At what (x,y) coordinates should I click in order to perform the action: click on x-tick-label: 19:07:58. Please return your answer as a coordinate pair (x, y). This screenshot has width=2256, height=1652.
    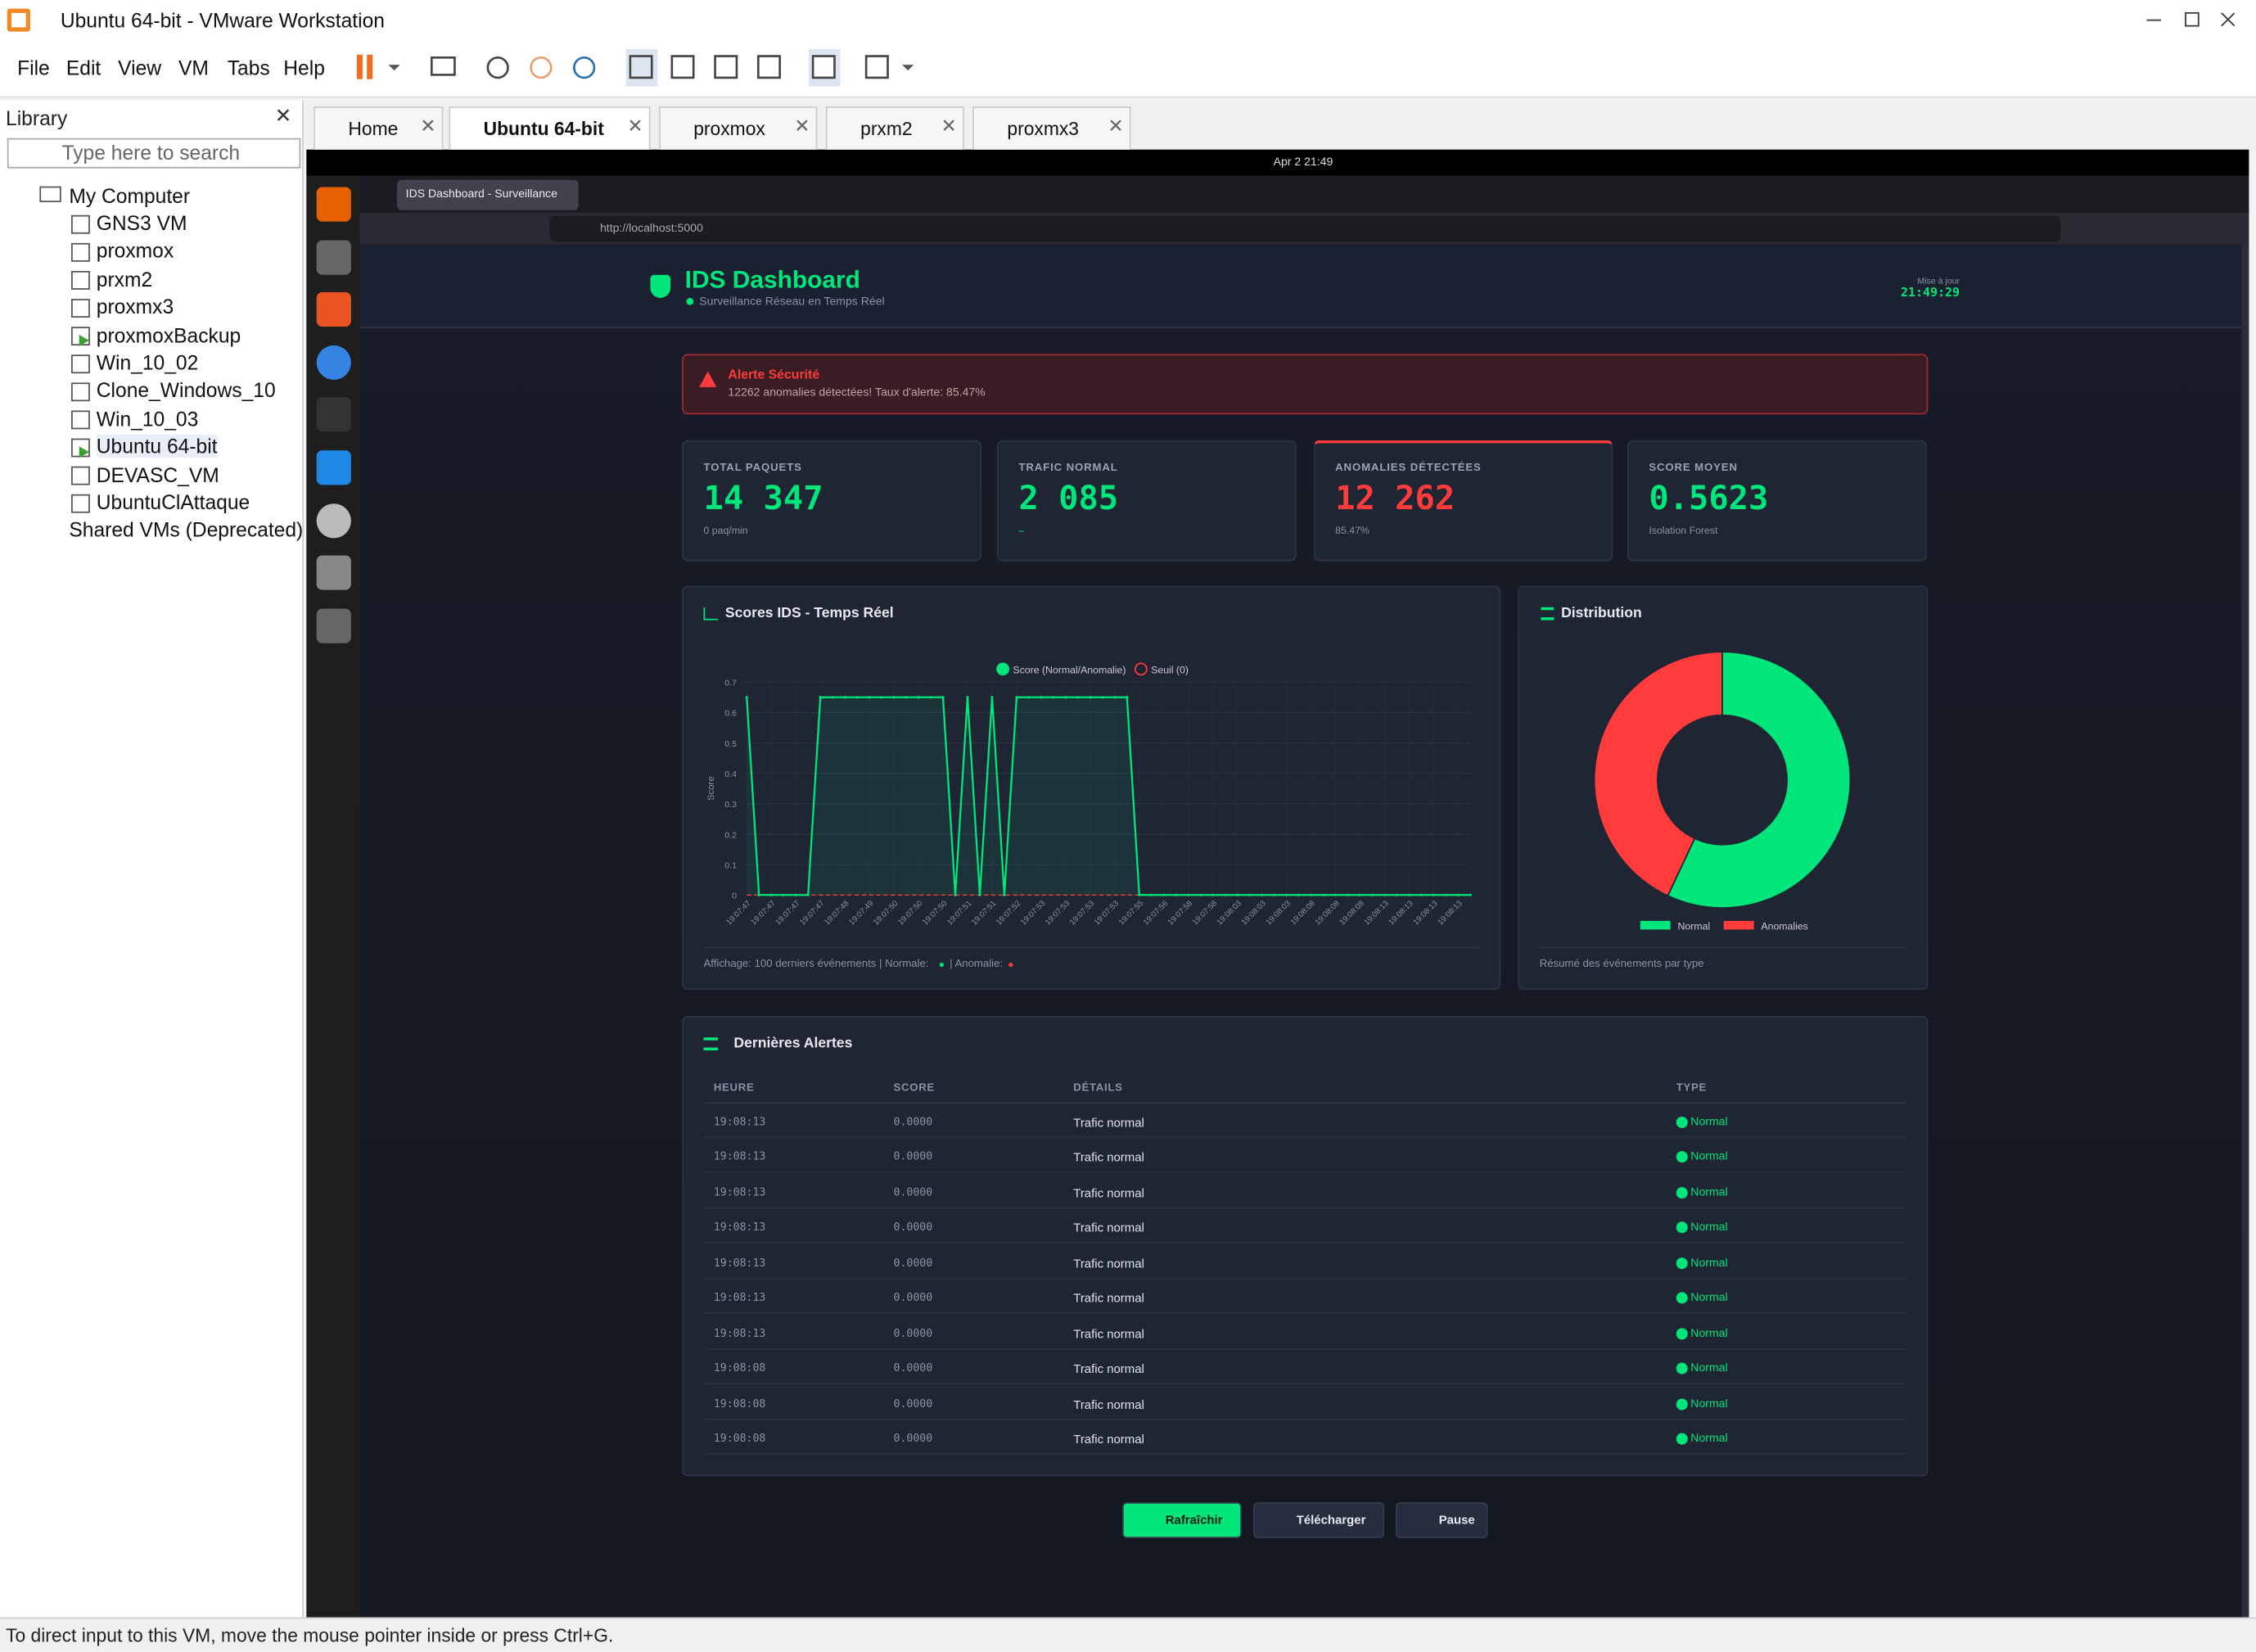
    Looking at the image, I should click on (1205, 913).